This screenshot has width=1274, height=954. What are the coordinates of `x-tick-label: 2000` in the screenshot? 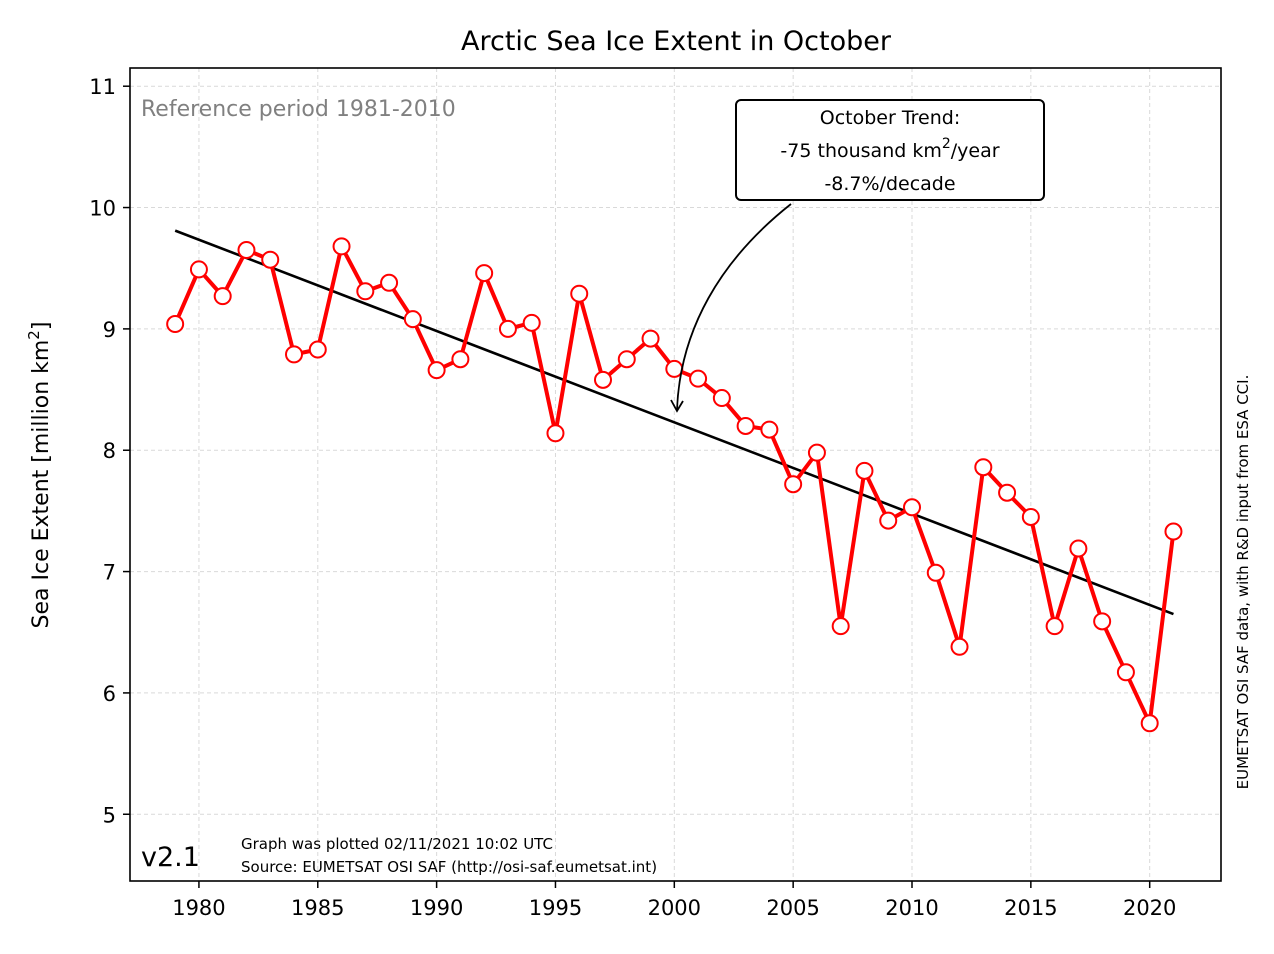 It's located at (674, 908).